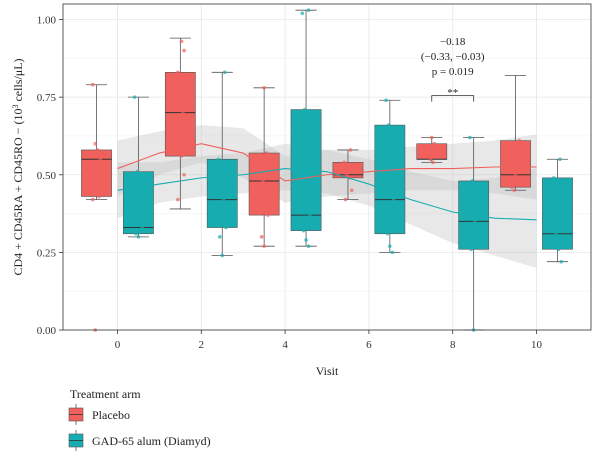  Describe the element at coordinates (47, 176) in the screenshot. I see `y-tick-label: 0.50` at that location.